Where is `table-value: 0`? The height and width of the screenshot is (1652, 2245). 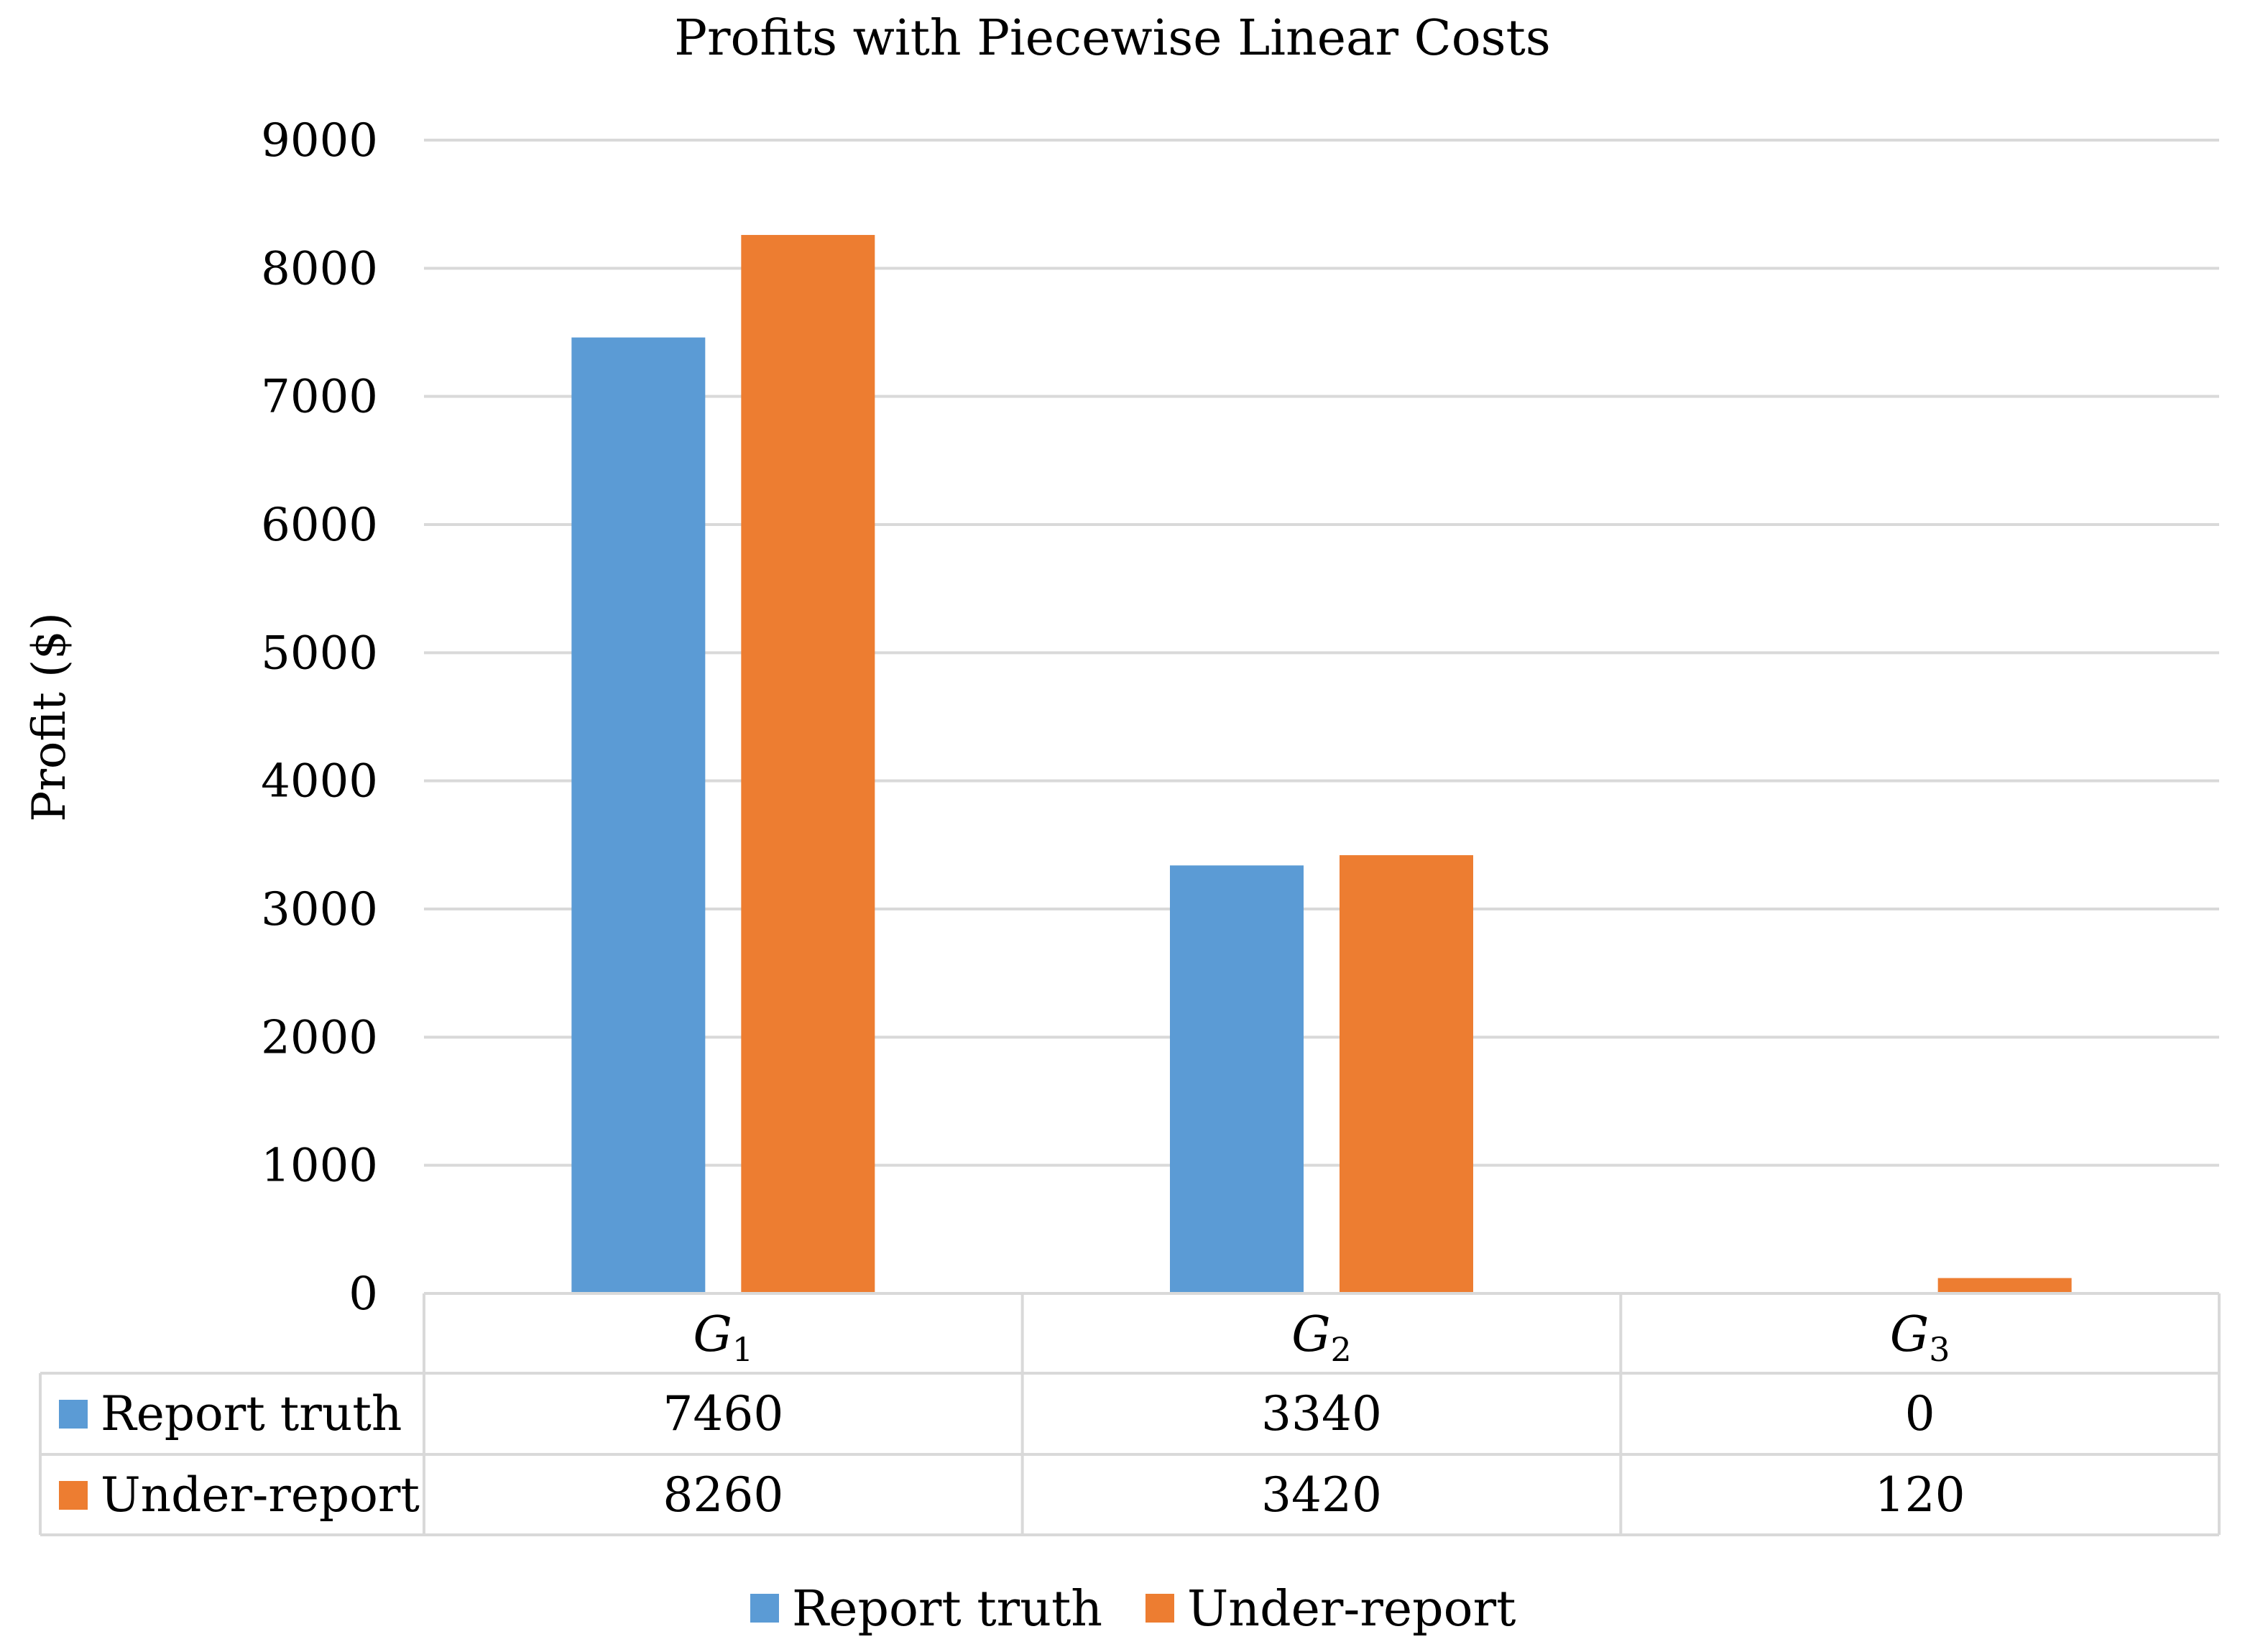
table-value: 0 is located at coordinates (1920, 1413).